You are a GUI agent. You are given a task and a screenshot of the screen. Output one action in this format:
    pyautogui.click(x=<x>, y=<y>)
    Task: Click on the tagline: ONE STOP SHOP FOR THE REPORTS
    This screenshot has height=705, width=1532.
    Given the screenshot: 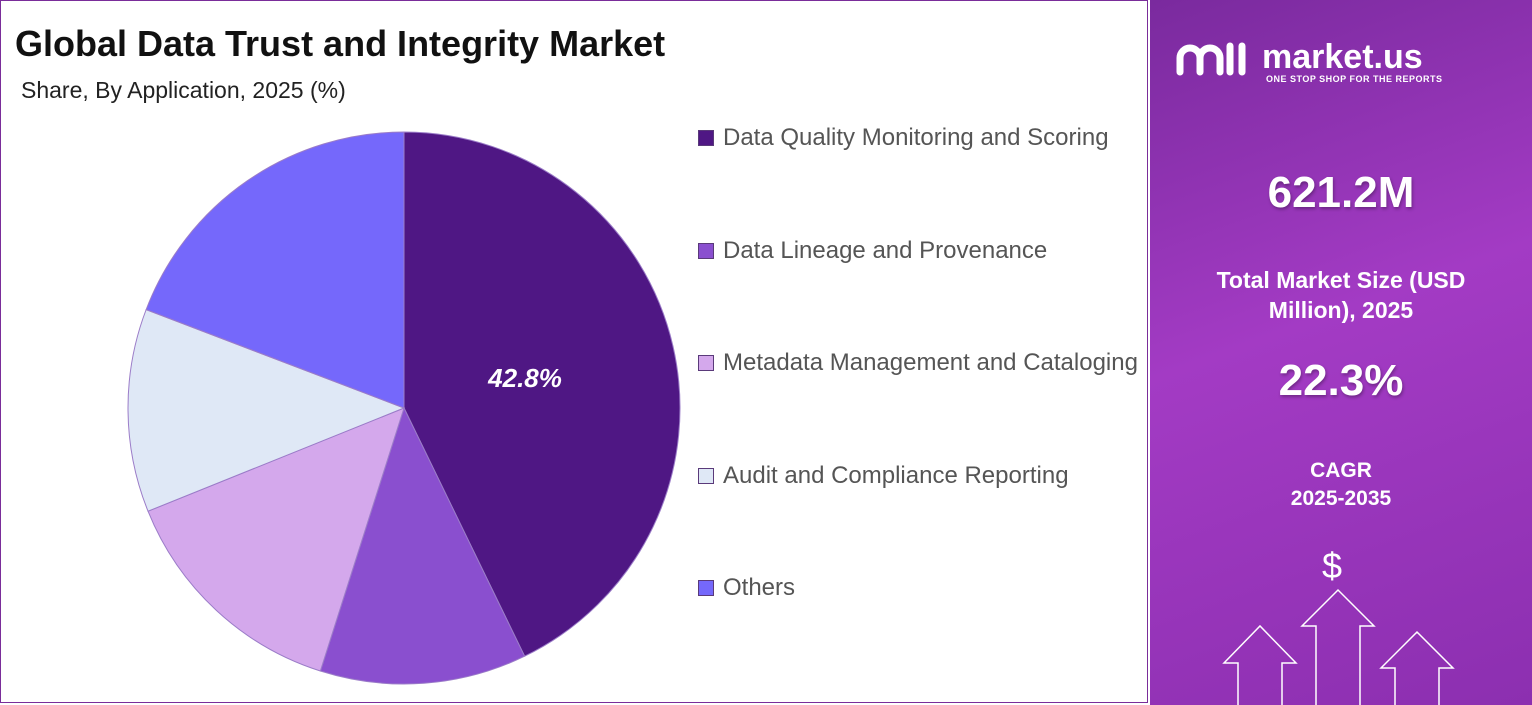 What is the action you would take?
    pyautogui.click(x=1354, y=79)
    